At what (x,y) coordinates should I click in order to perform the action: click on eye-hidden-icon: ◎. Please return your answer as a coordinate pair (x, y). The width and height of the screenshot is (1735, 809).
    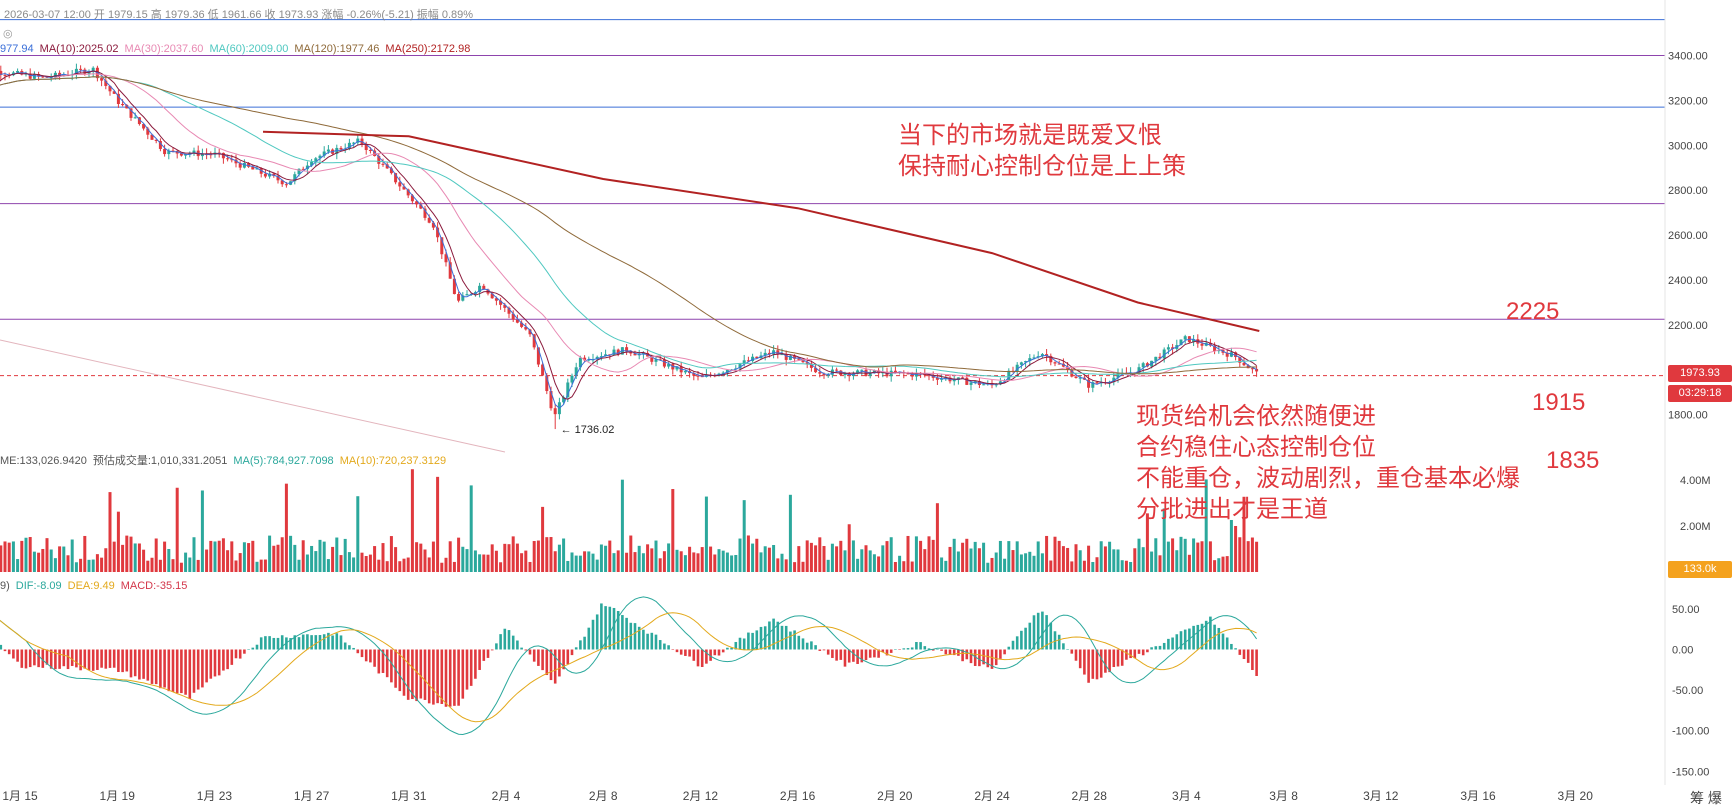
    Looking at the image, I should click on (8, 34).